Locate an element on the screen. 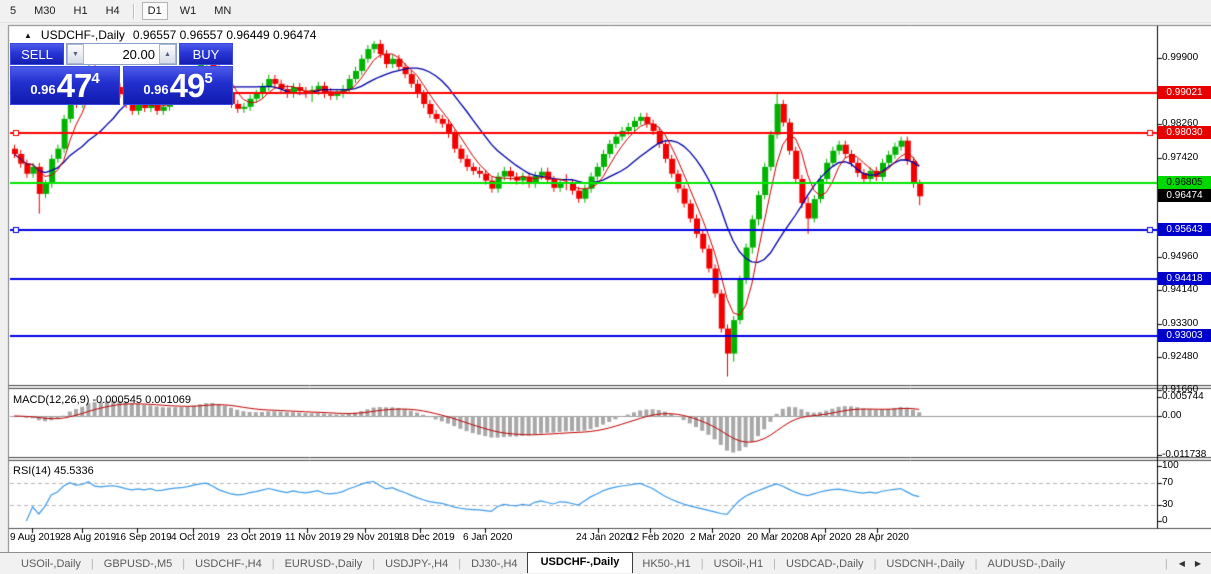 The width and height of the screenshot is (1211, 574). rsi-scale-30: 30 is located at coordinates (1168, 504).